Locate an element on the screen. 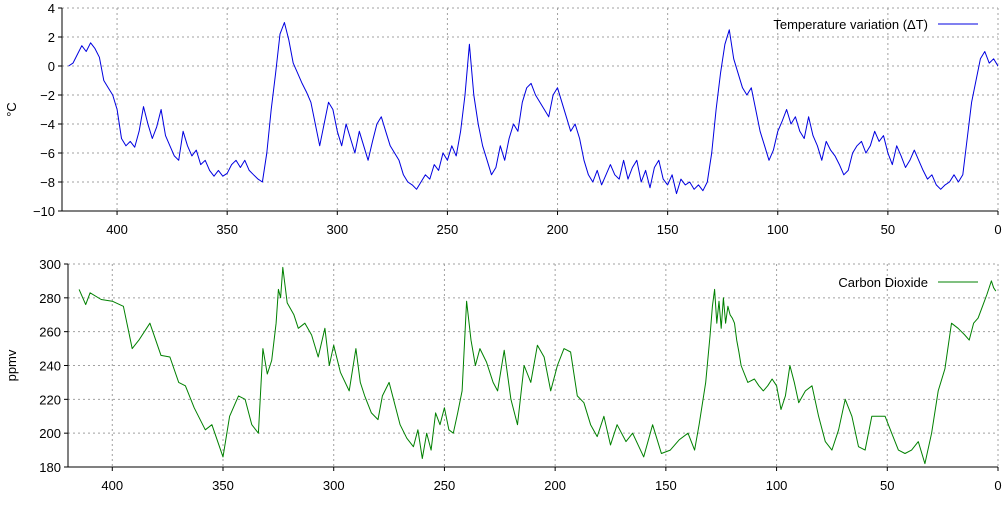 Image resolution: width=1006 pixels, height=505 pixels. y-tick-label: −6 is located at coordinates (47, 153).